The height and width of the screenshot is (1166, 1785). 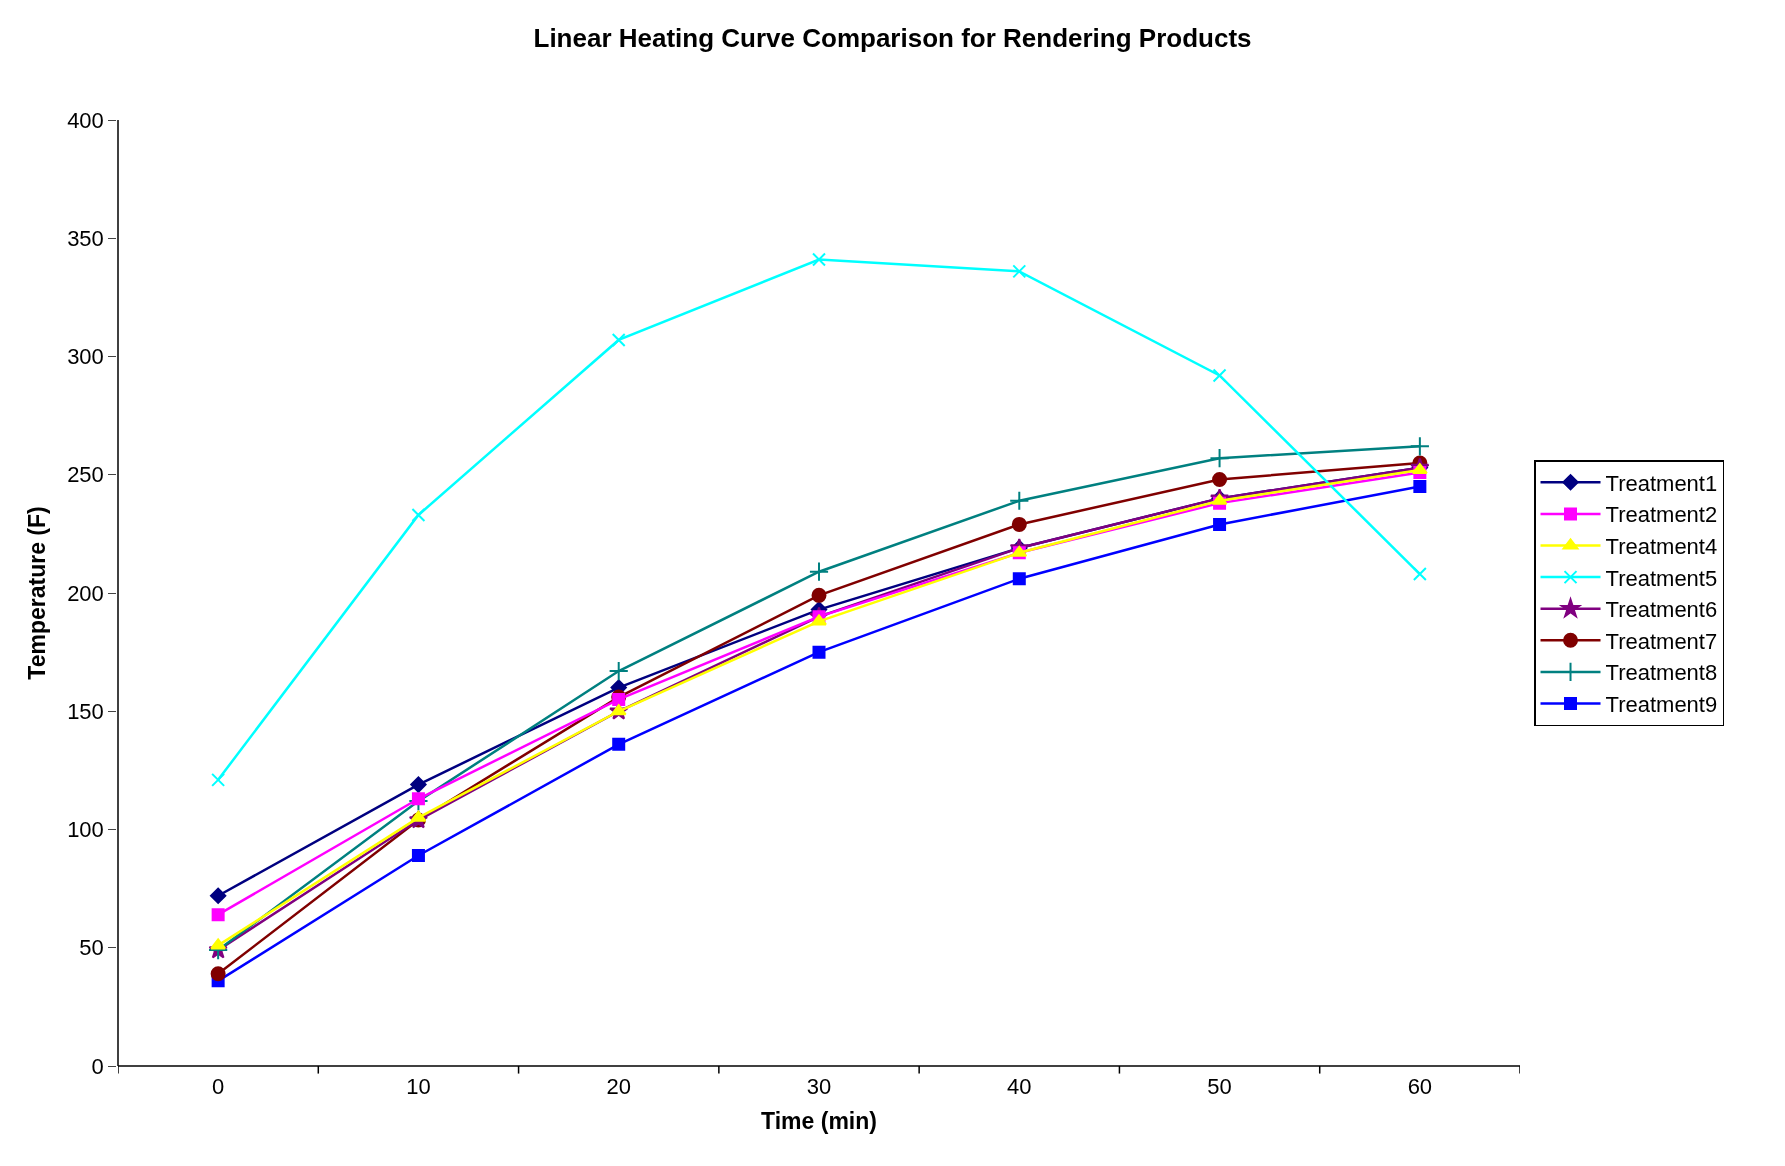 What do you see at coordinates (218, 1087) in the screenshot?
I see `x-tick-label: 0` at bounding box center [218, 1087].